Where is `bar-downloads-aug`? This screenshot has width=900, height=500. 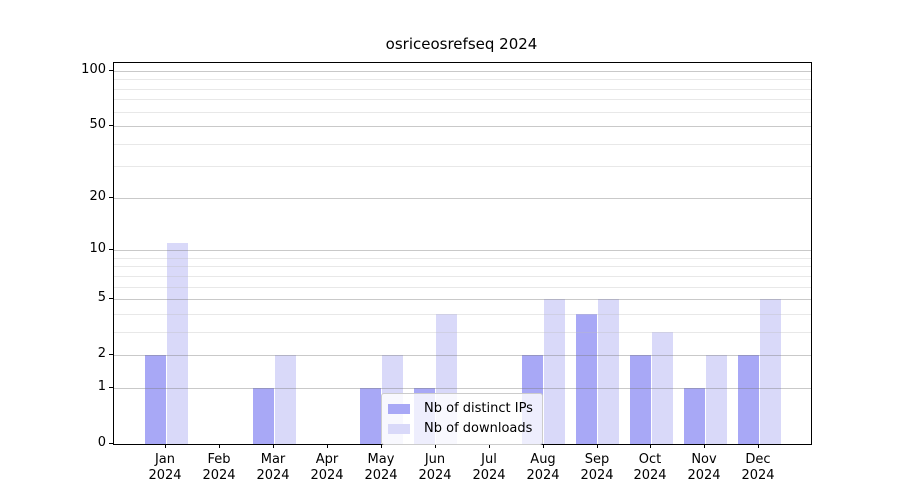
bar-downloads-aug is located at coordinates (554, 371).